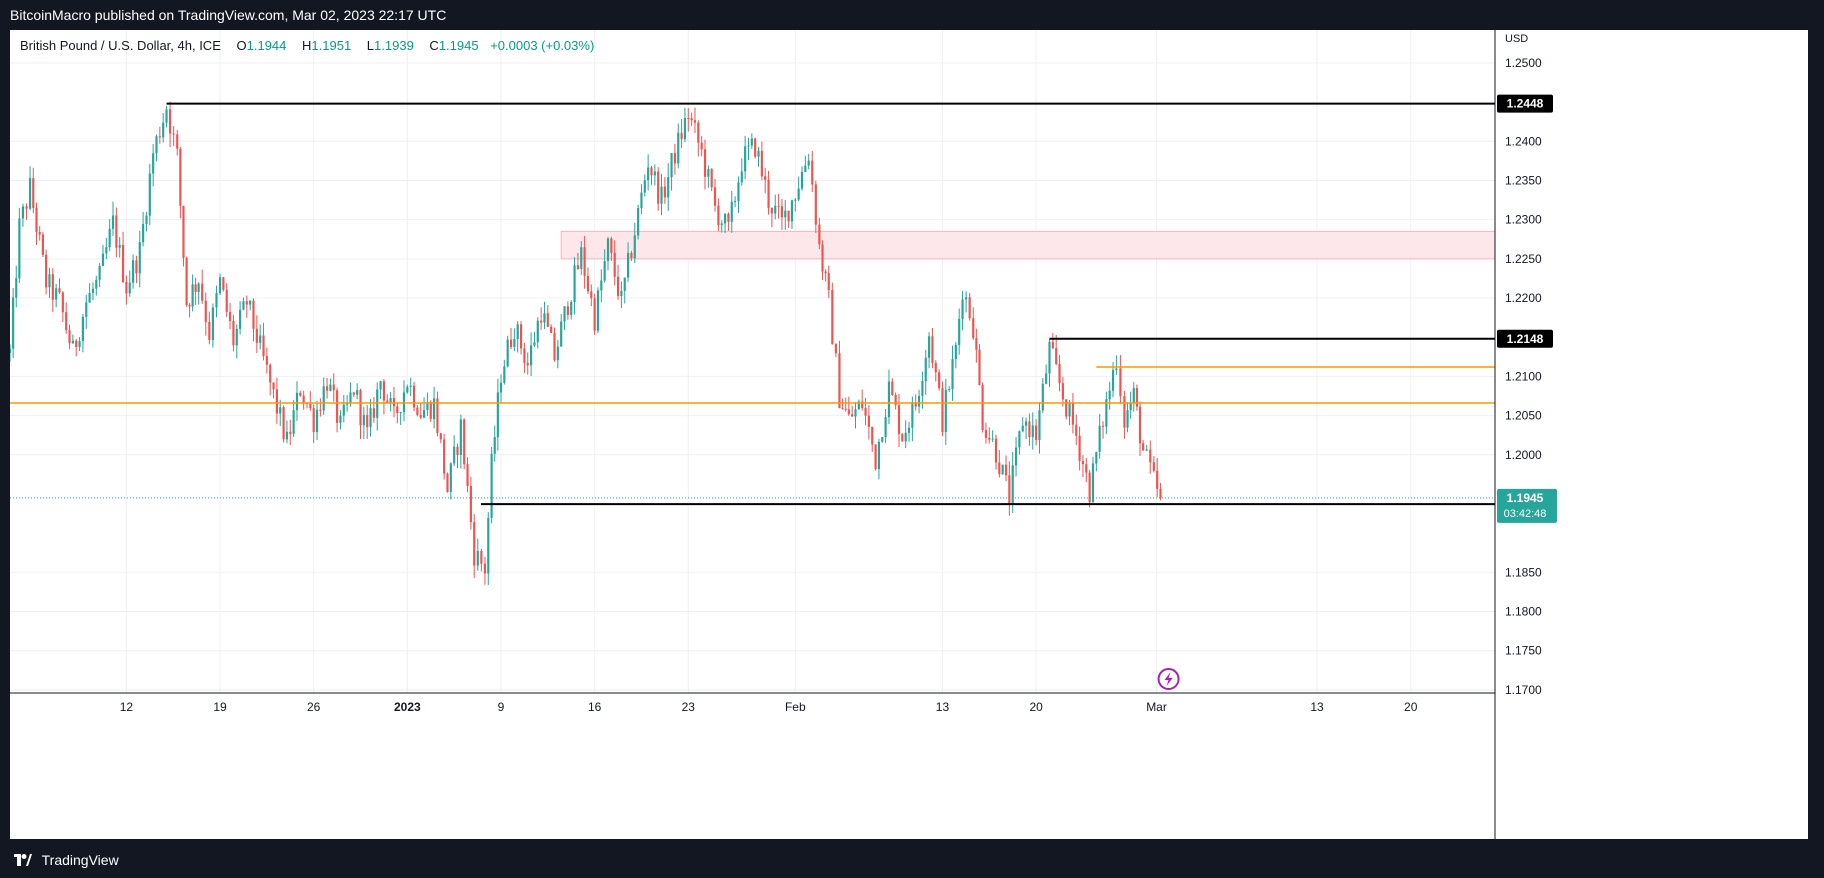  I want to click on x-tick-label: 13, so click(943, 707).